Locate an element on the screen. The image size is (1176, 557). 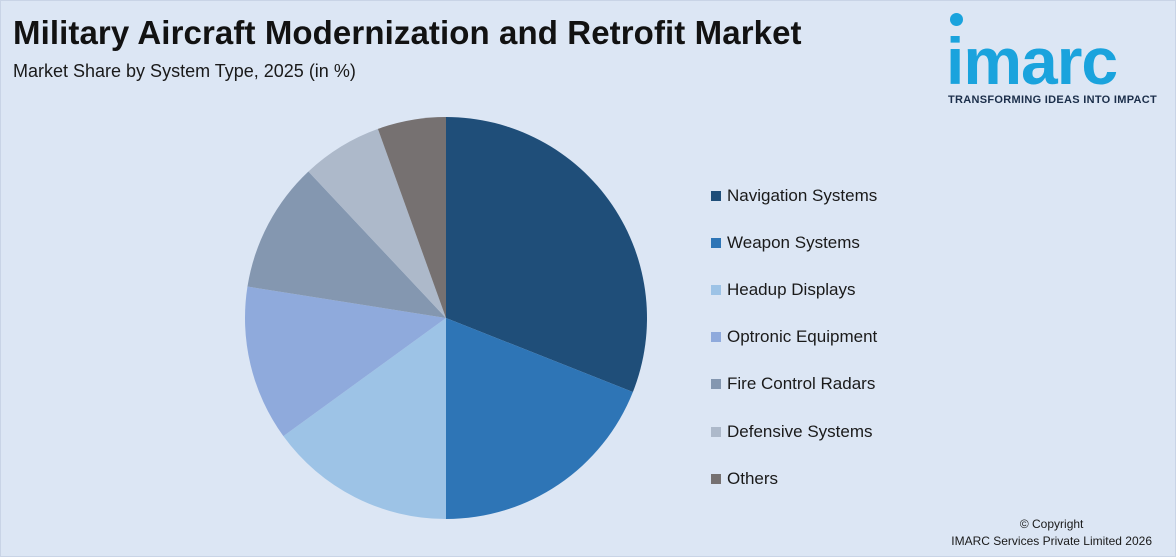
chart-subtitle: Market Share by System Type, 2025 (in %) is located at coordinates (184, 71).